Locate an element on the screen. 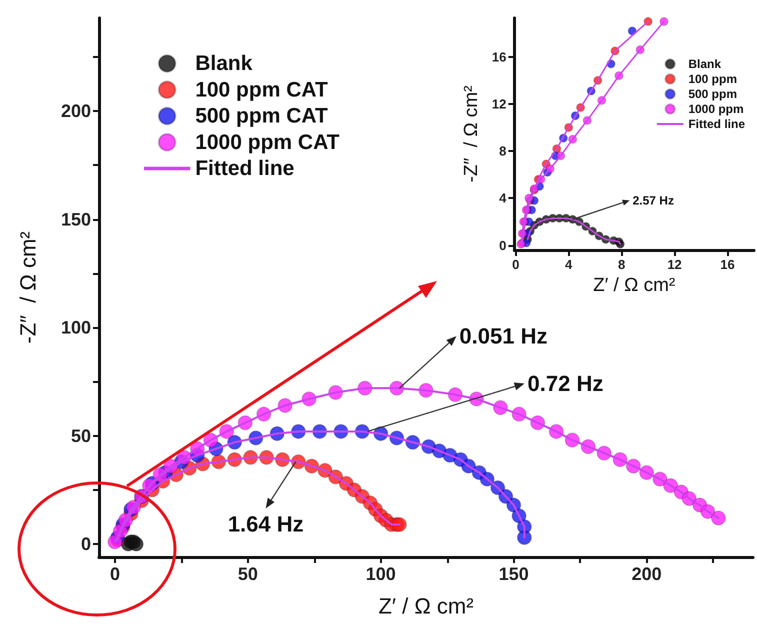 The width and height of the screenshot is (757, 630). x-tick-label: 16 is located at coordinates (727, 264).